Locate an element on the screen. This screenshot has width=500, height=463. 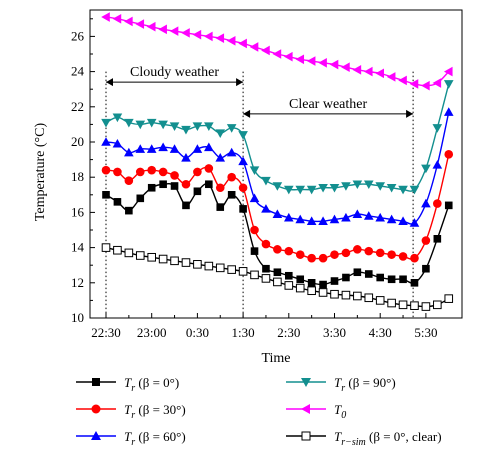
y-tick-label: 26 is located at coordinates (78, 35).